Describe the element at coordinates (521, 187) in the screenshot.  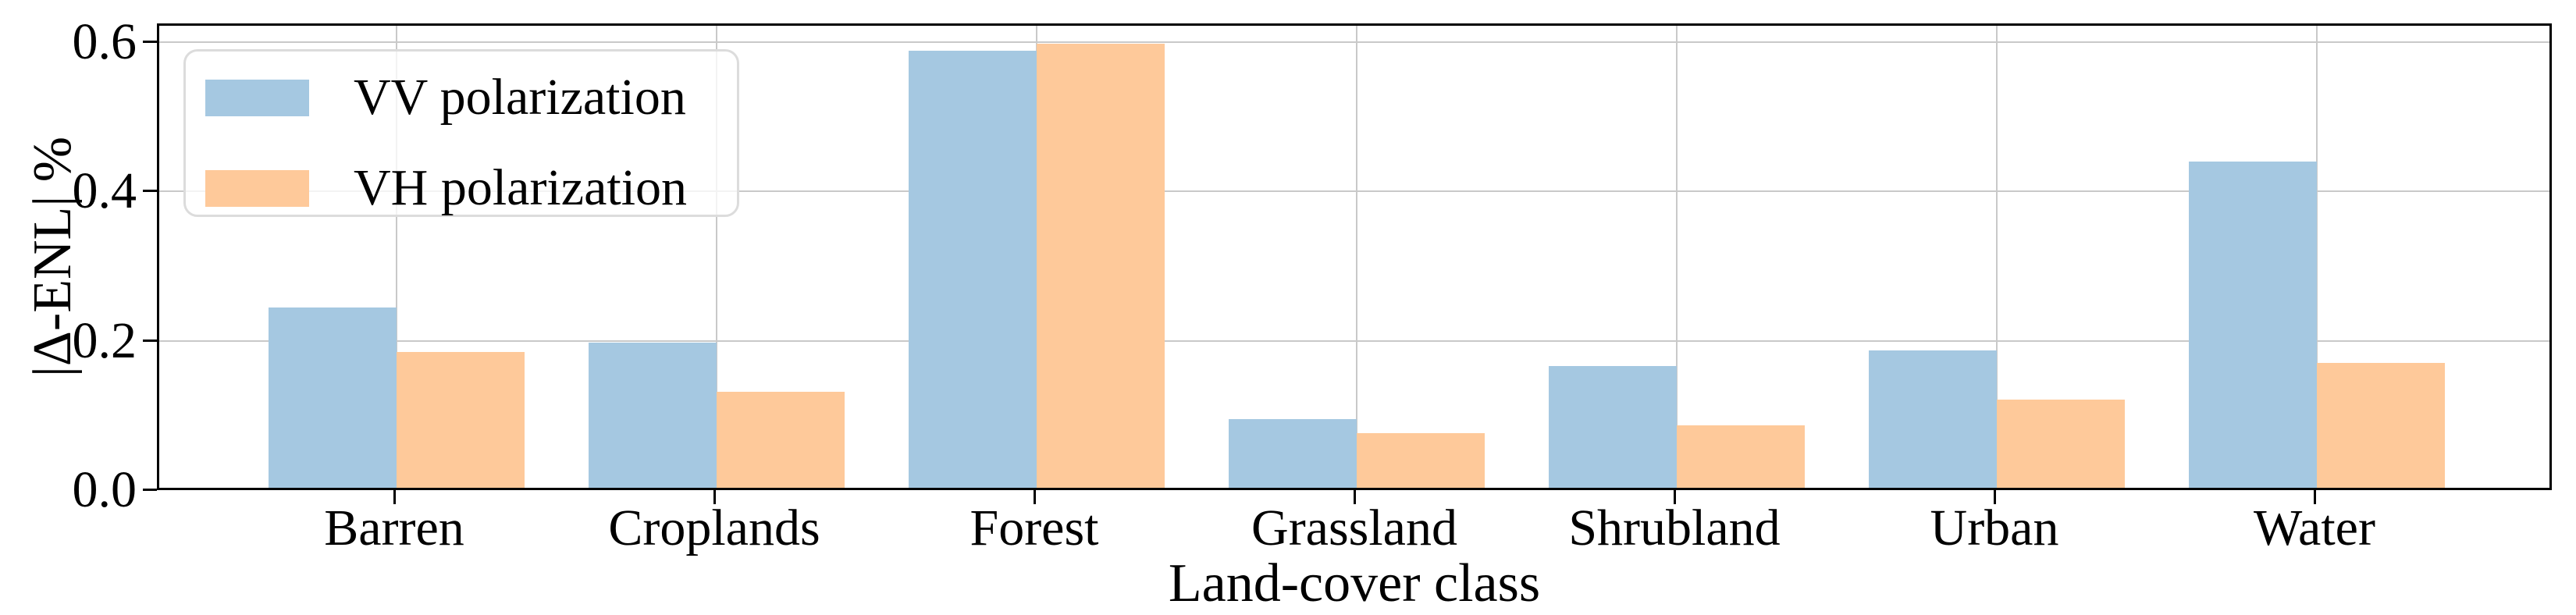
I see `legend-label-vh: VH polarization` at that location.